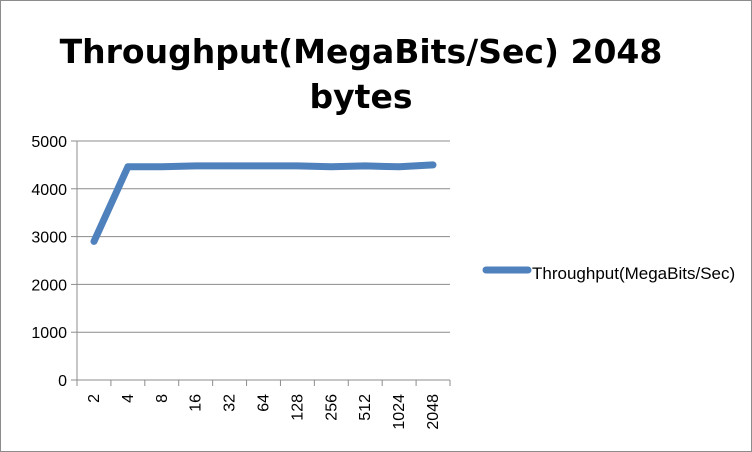 The image size is (752, 452). What do you see at coordinates (162, 398) in the screenshot?
I see `x-tick-label: 8` at bounding box center [162, 398].